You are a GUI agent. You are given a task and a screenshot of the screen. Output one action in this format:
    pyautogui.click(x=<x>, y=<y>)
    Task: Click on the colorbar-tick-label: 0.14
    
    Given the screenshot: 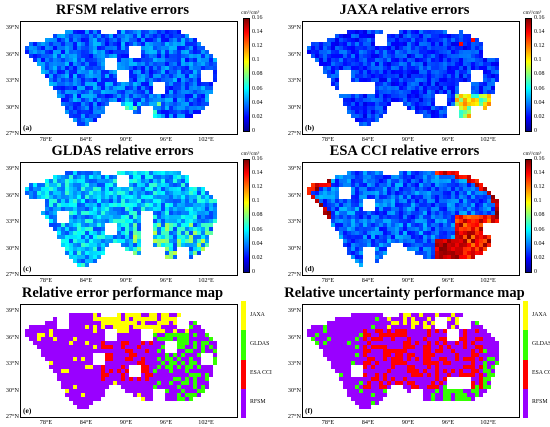 What is the action you would take?
    pyautogui.click(x=539, y=32)
    